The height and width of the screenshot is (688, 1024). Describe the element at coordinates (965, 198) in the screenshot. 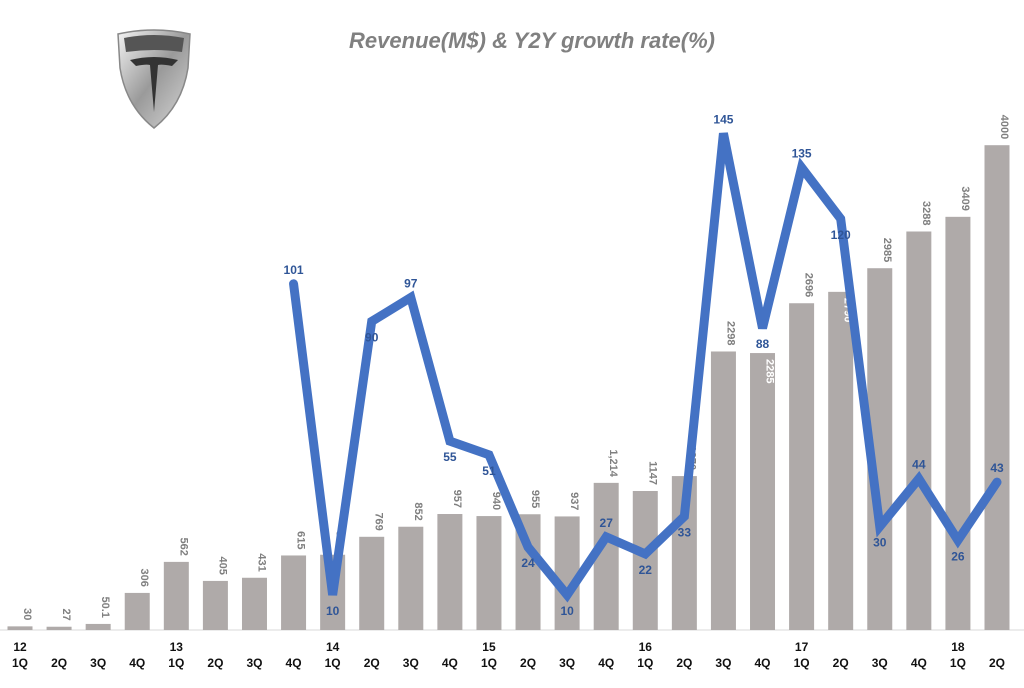

I see `bar-data-label: 3409` at that location.